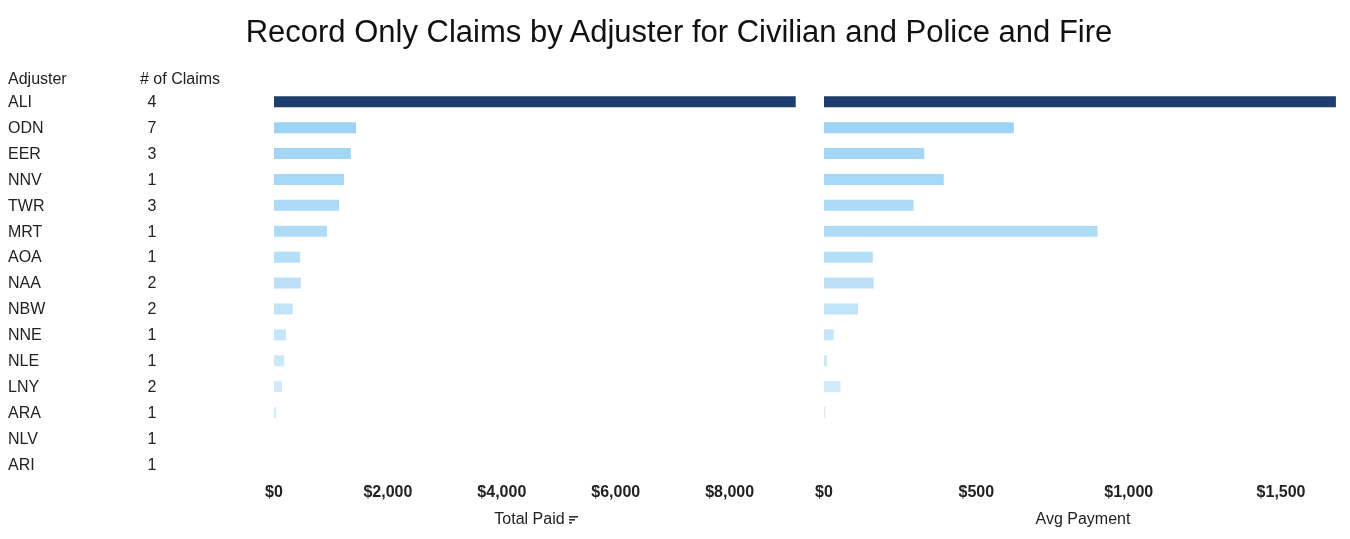  I want to click on x-tick-label: $1,000, so click(1129, 491).